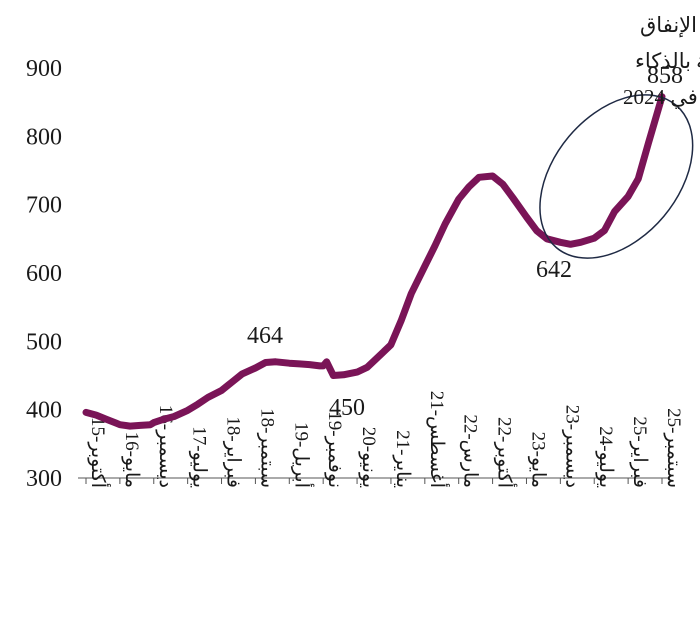 The image size is (700, 617). I want to click on annotation-line-3: الاصطناعي في 2024, so click(661, 97).